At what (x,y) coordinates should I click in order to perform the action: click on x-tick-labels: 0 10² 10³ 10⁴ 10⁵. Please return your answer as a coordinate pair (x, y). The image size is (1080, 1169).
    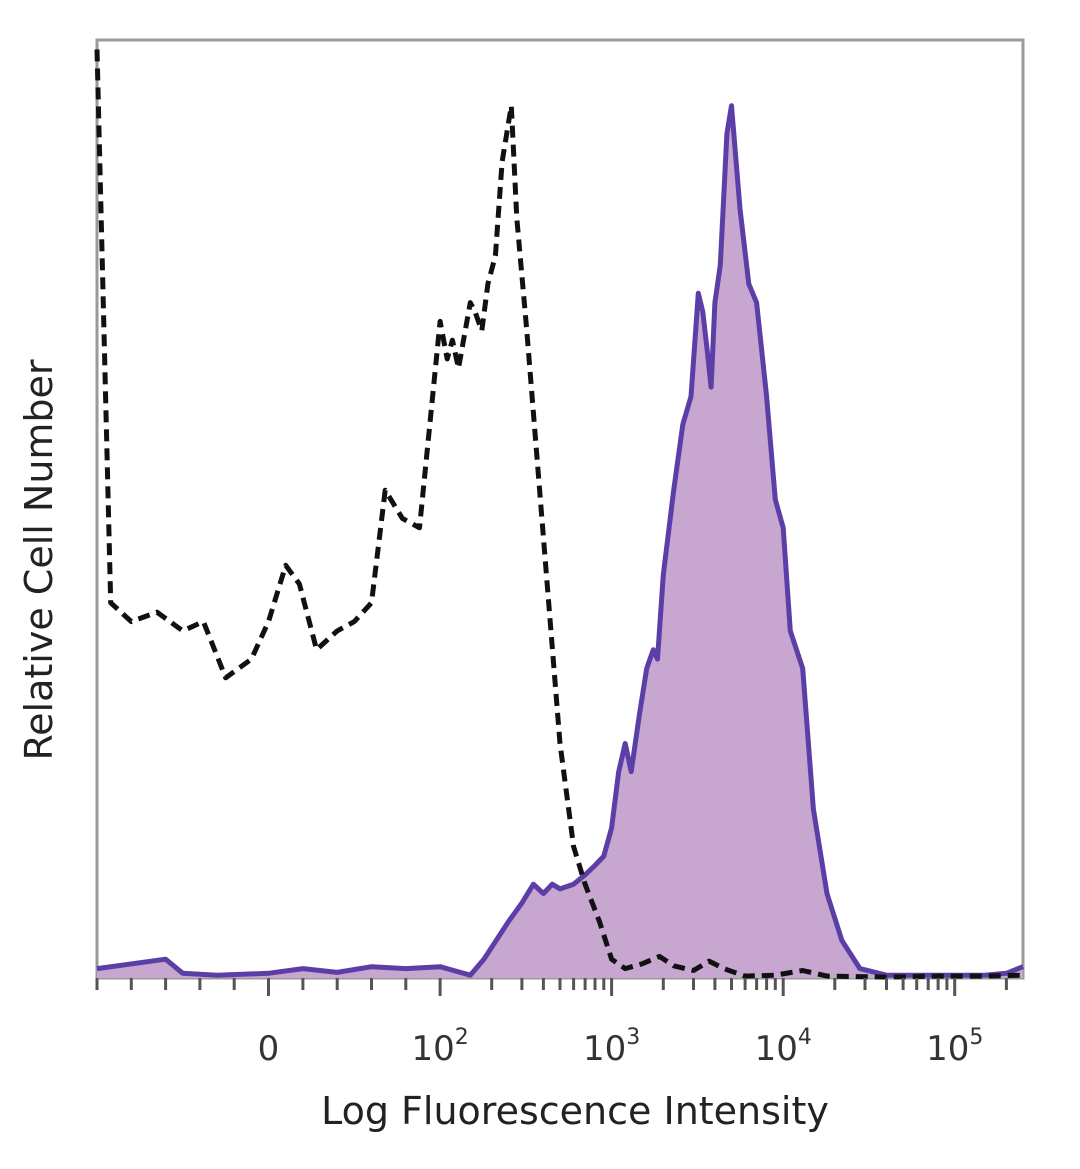
    Looking at the image, I should click on (621, 1047).